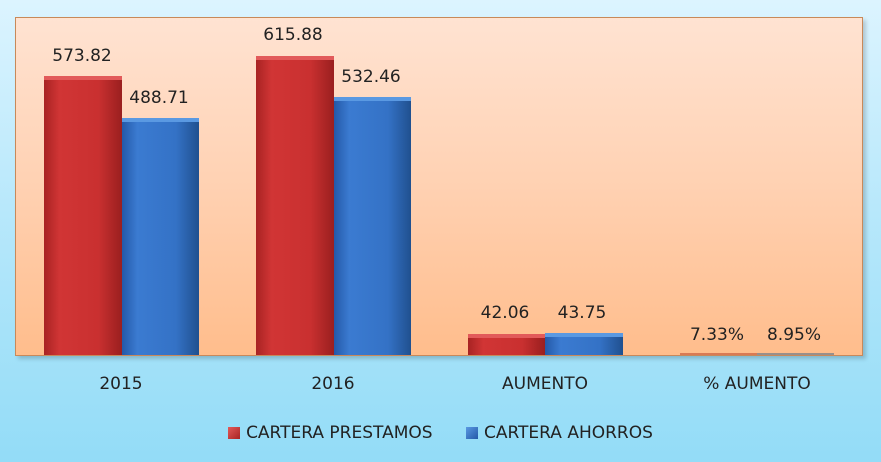 This screenshot has width=881, height=462. I want to click on legend: CARTERA PRESTAMOS CARTERA AHORROS, so click(440, 433).